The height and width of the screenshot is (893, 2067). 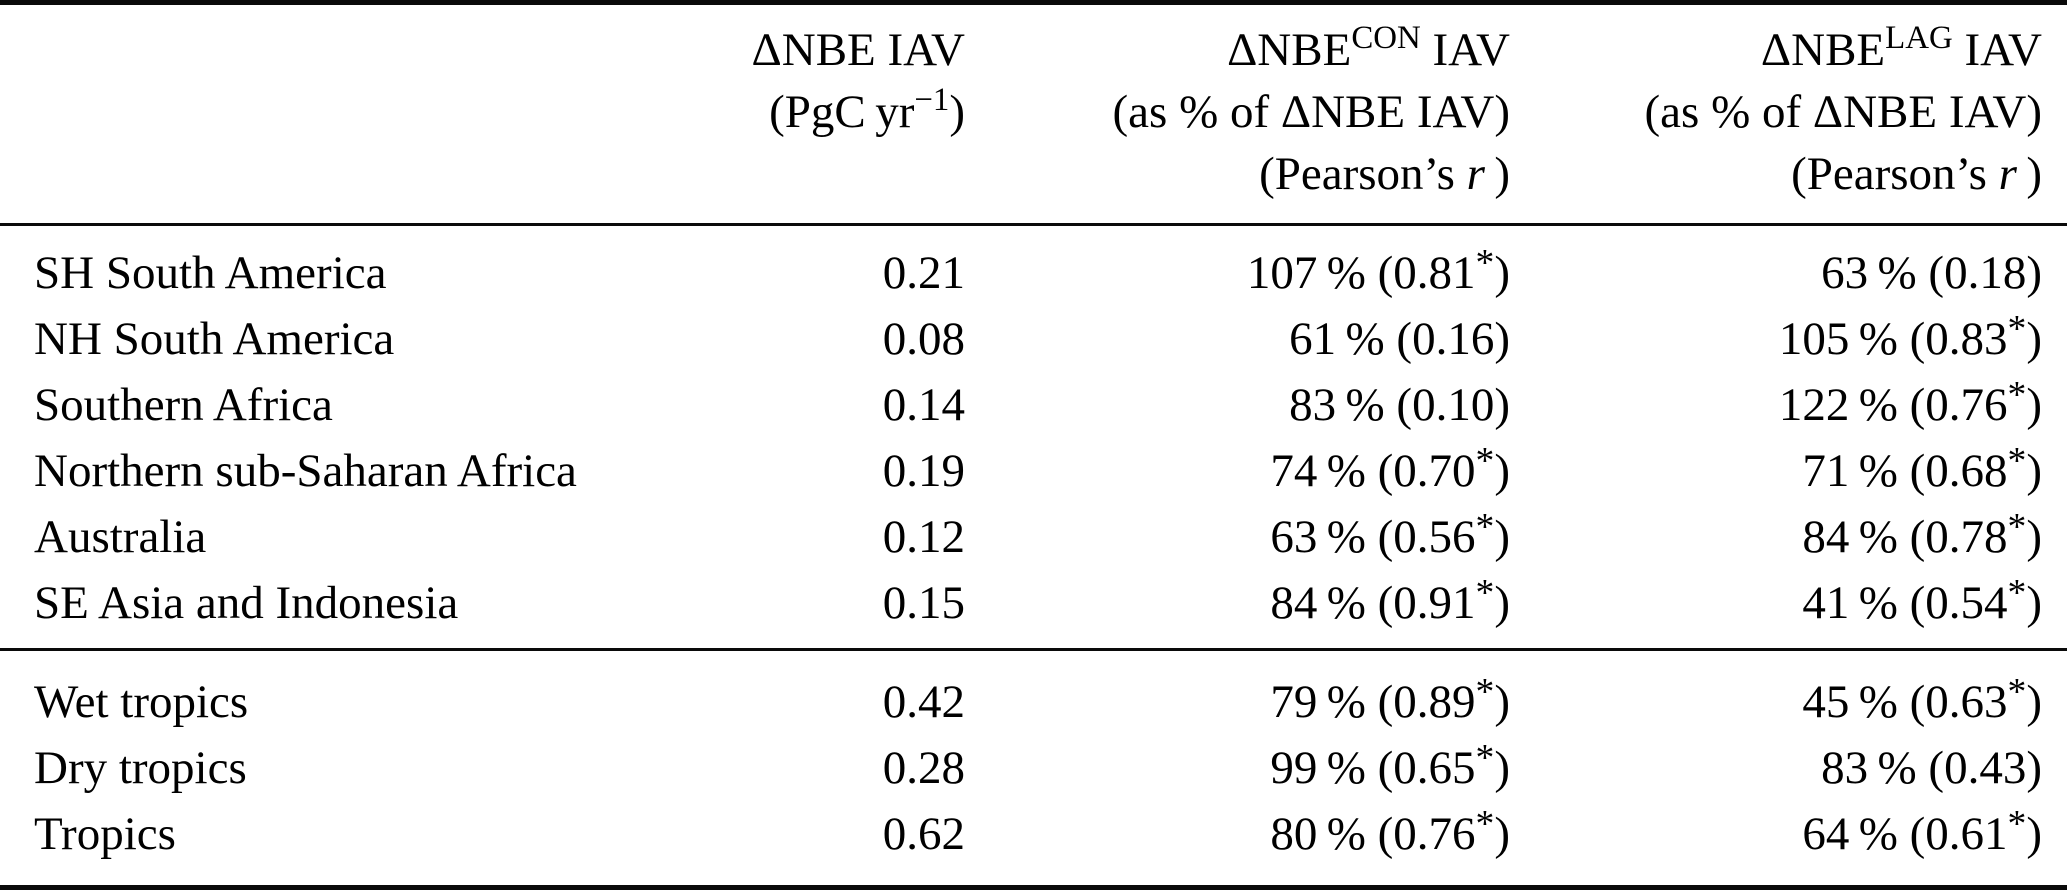 What do you see at coordinates (1922, 601) in the screenshot?
I see `cell-lag-share: 41 % (0.54*)` at bounding box center [1922, 601].